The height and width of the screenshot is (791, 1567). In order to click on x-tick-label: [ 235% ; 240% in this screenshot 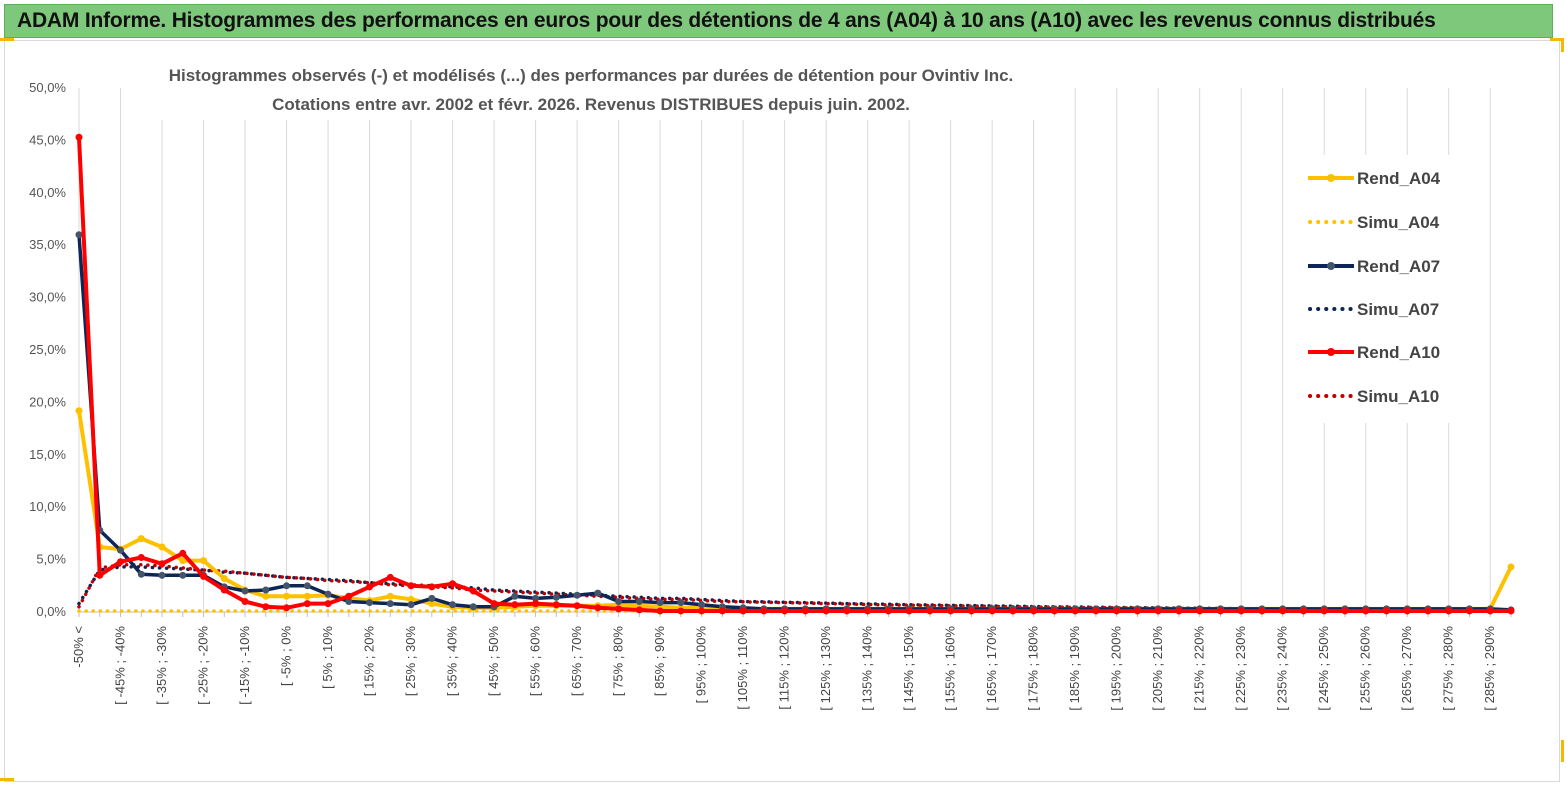, I will do `click(1282, 668)`.